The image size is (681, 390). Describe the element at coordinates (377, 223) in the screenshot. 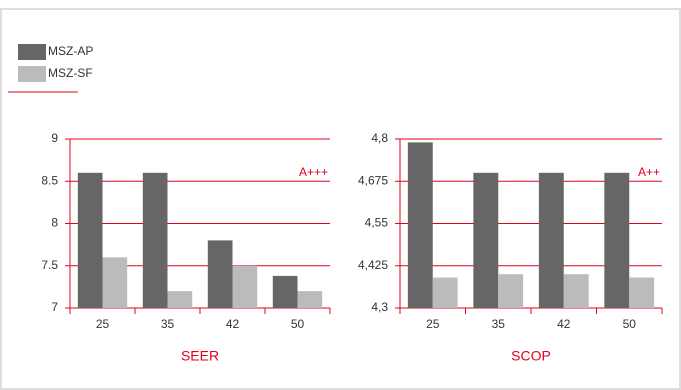

I see `y-tick-label: 4,55` at that location.